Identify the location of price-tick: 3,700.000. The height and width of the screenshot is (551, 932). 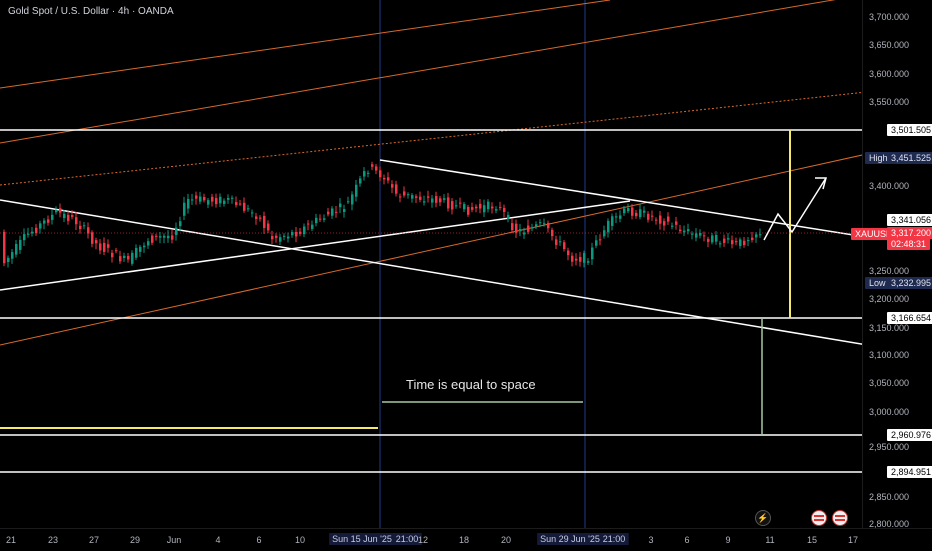
(889, 17).